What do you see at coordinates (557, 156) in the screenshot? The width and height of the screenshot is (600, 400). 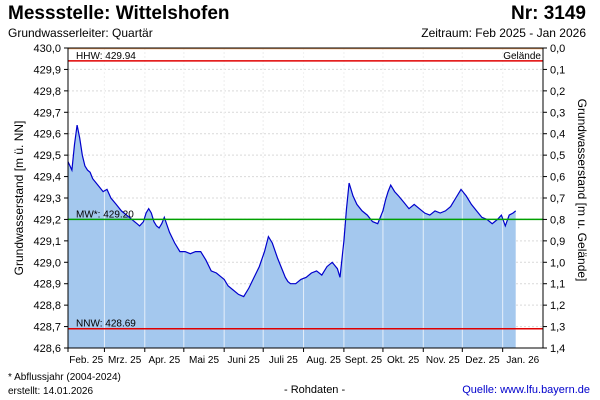 I see `y2-tick-label: 0,5` at bounding box center [557, 156].